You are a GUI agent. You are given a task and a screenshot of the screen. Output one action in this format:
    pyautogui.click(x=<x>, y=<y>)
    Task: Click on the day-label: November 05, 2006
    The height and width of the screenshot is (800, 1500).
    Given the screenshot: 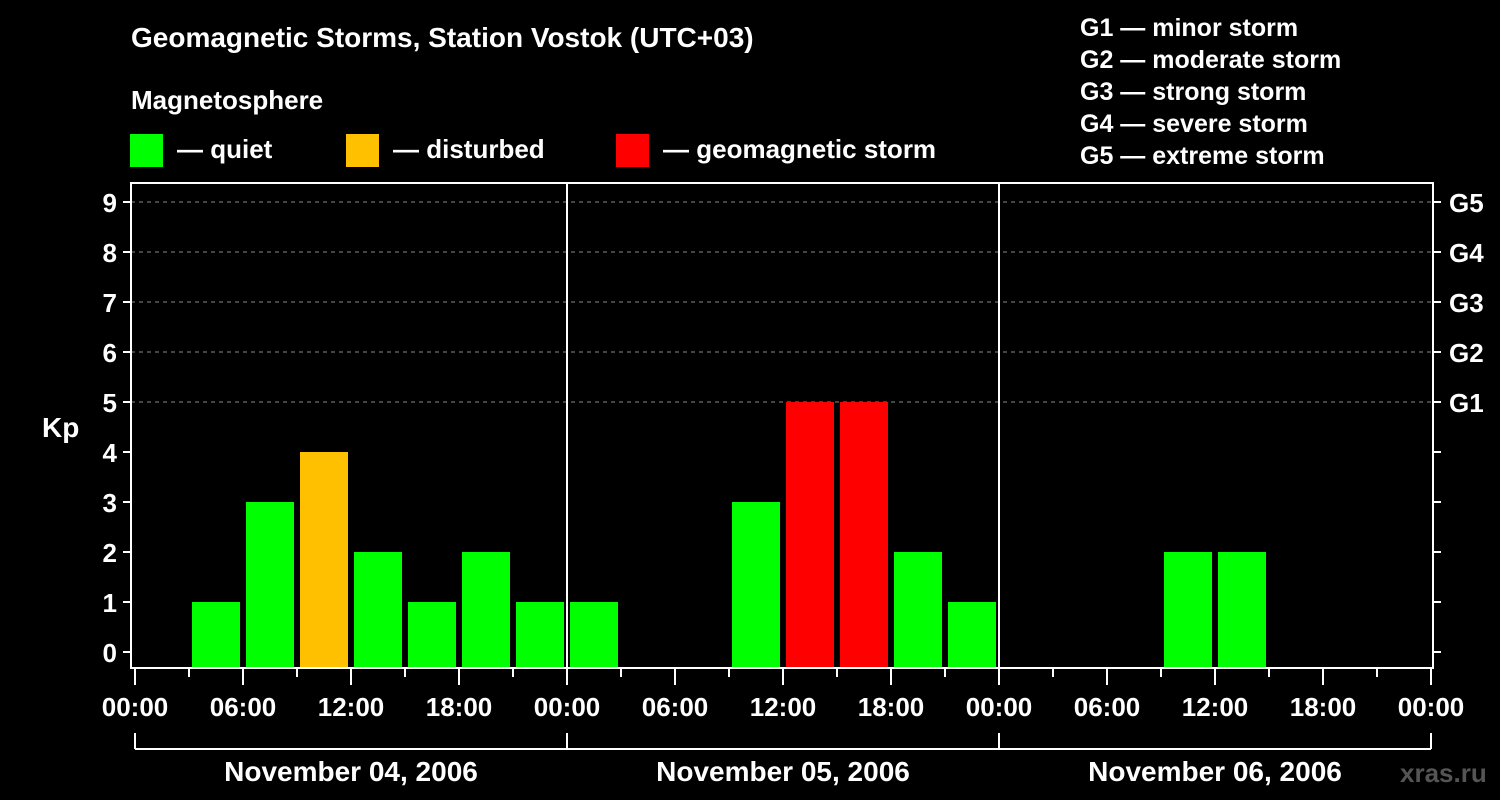 What is the action you would take?
    pyautogui.click(x=783, y=771)
    